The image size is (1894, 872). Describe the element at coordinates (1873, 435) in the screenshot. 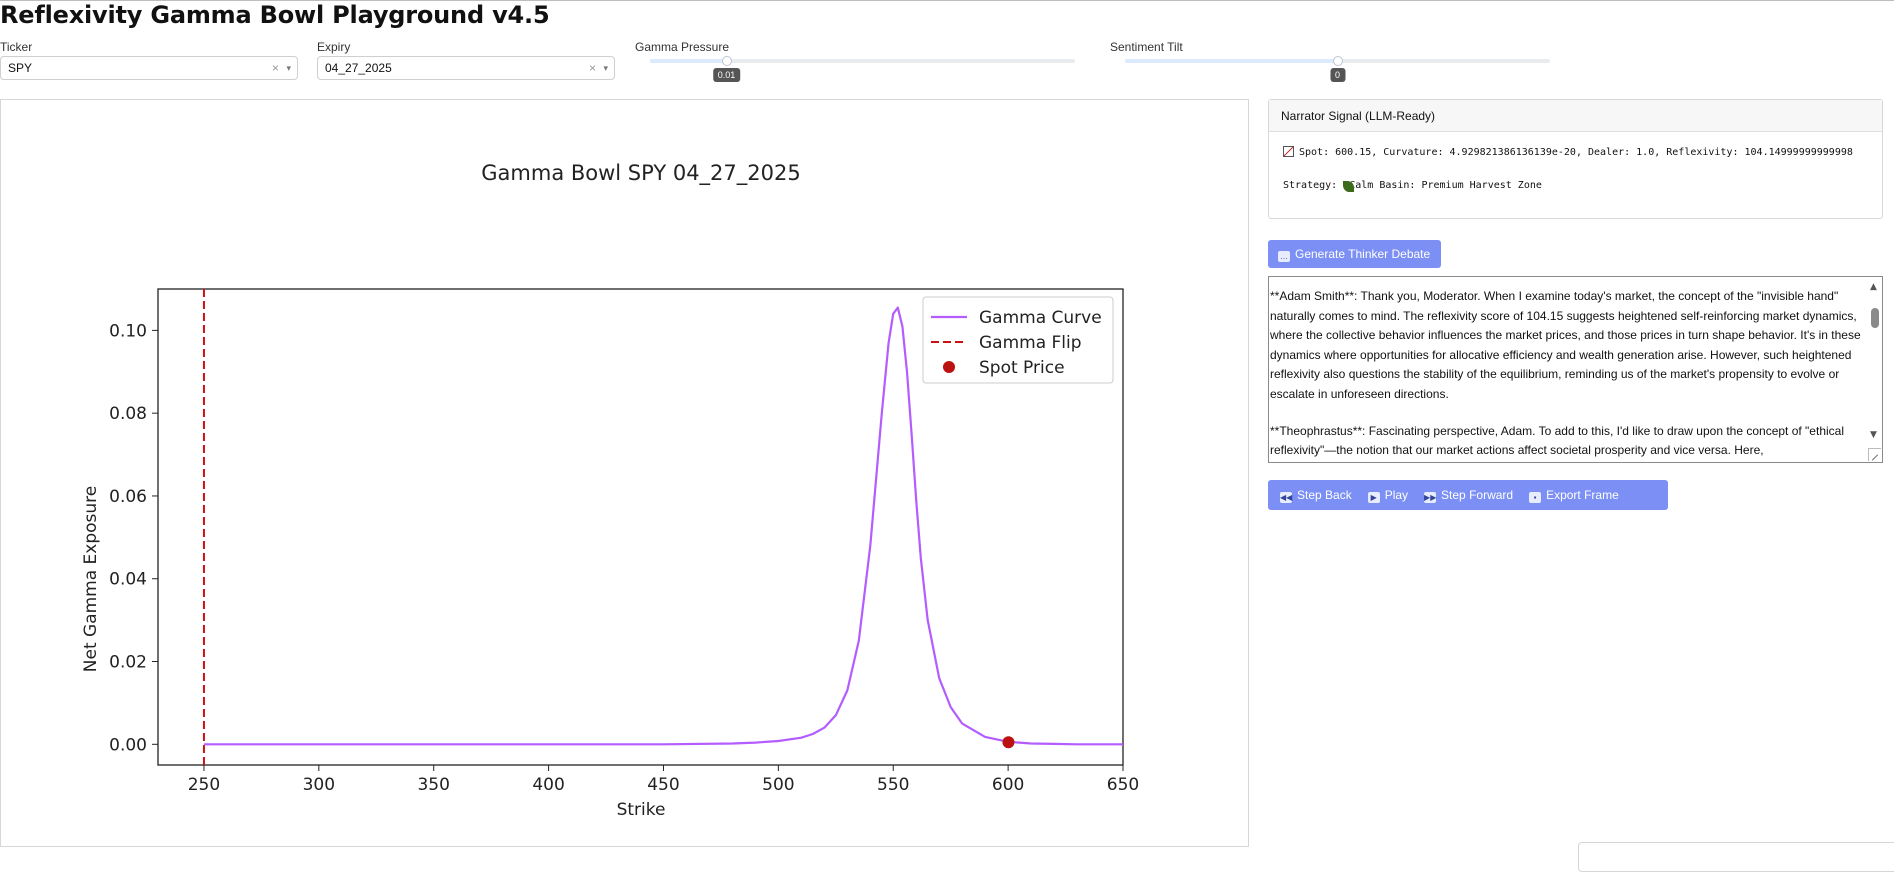

I see `scroll-down-icon: ▼` at that location.